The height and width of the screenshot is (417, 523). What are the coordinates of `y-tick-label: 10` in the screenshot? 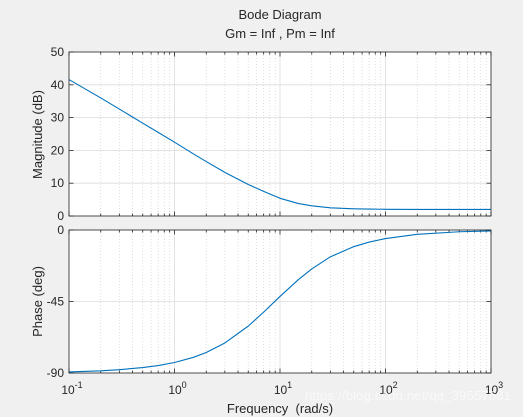 It's located at (58, 183).